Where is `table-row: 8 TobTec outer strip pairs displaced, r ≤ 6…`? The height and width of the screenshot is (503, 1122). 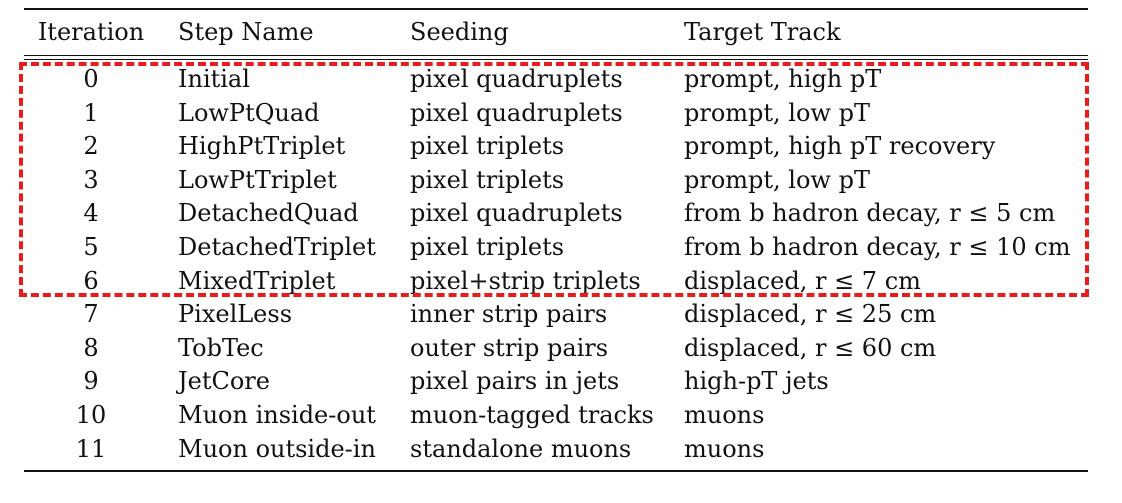
table-row: 8 TobTec outer strip pairs displaced, r ≤ 6… is located at coordinates (561, 348).